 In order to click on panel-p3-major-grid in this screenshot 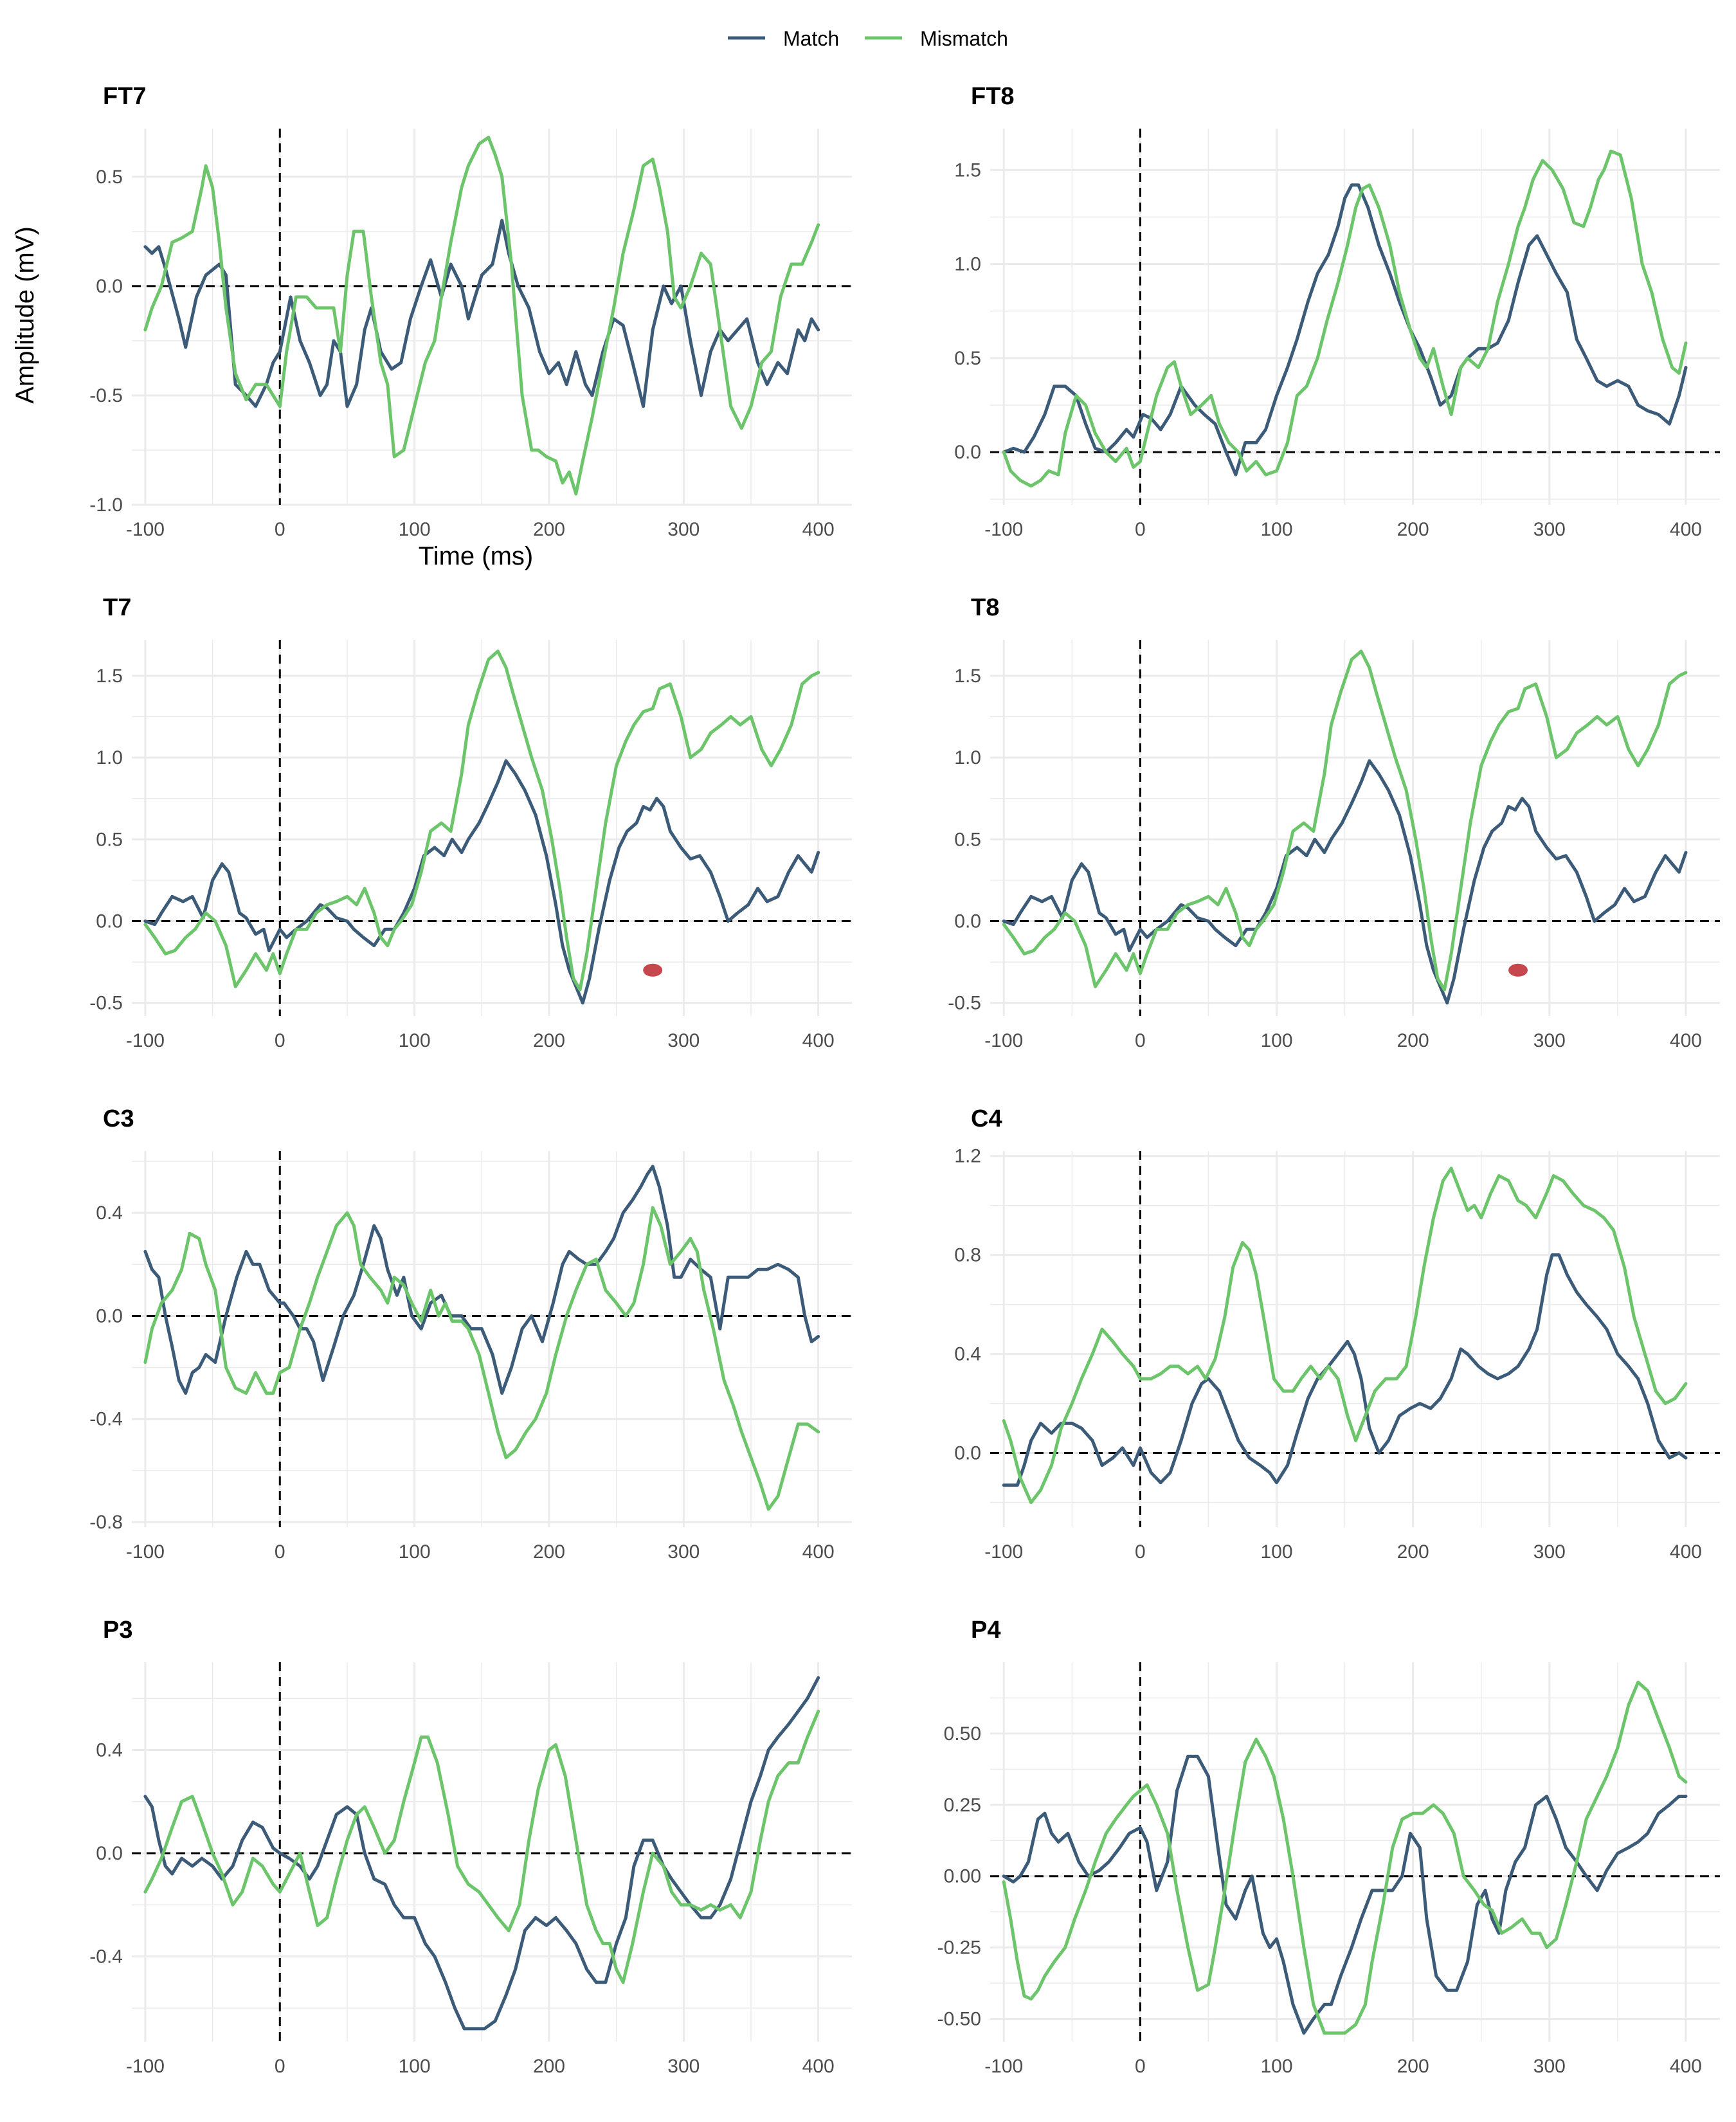, I will do `click(492, 1852)`.